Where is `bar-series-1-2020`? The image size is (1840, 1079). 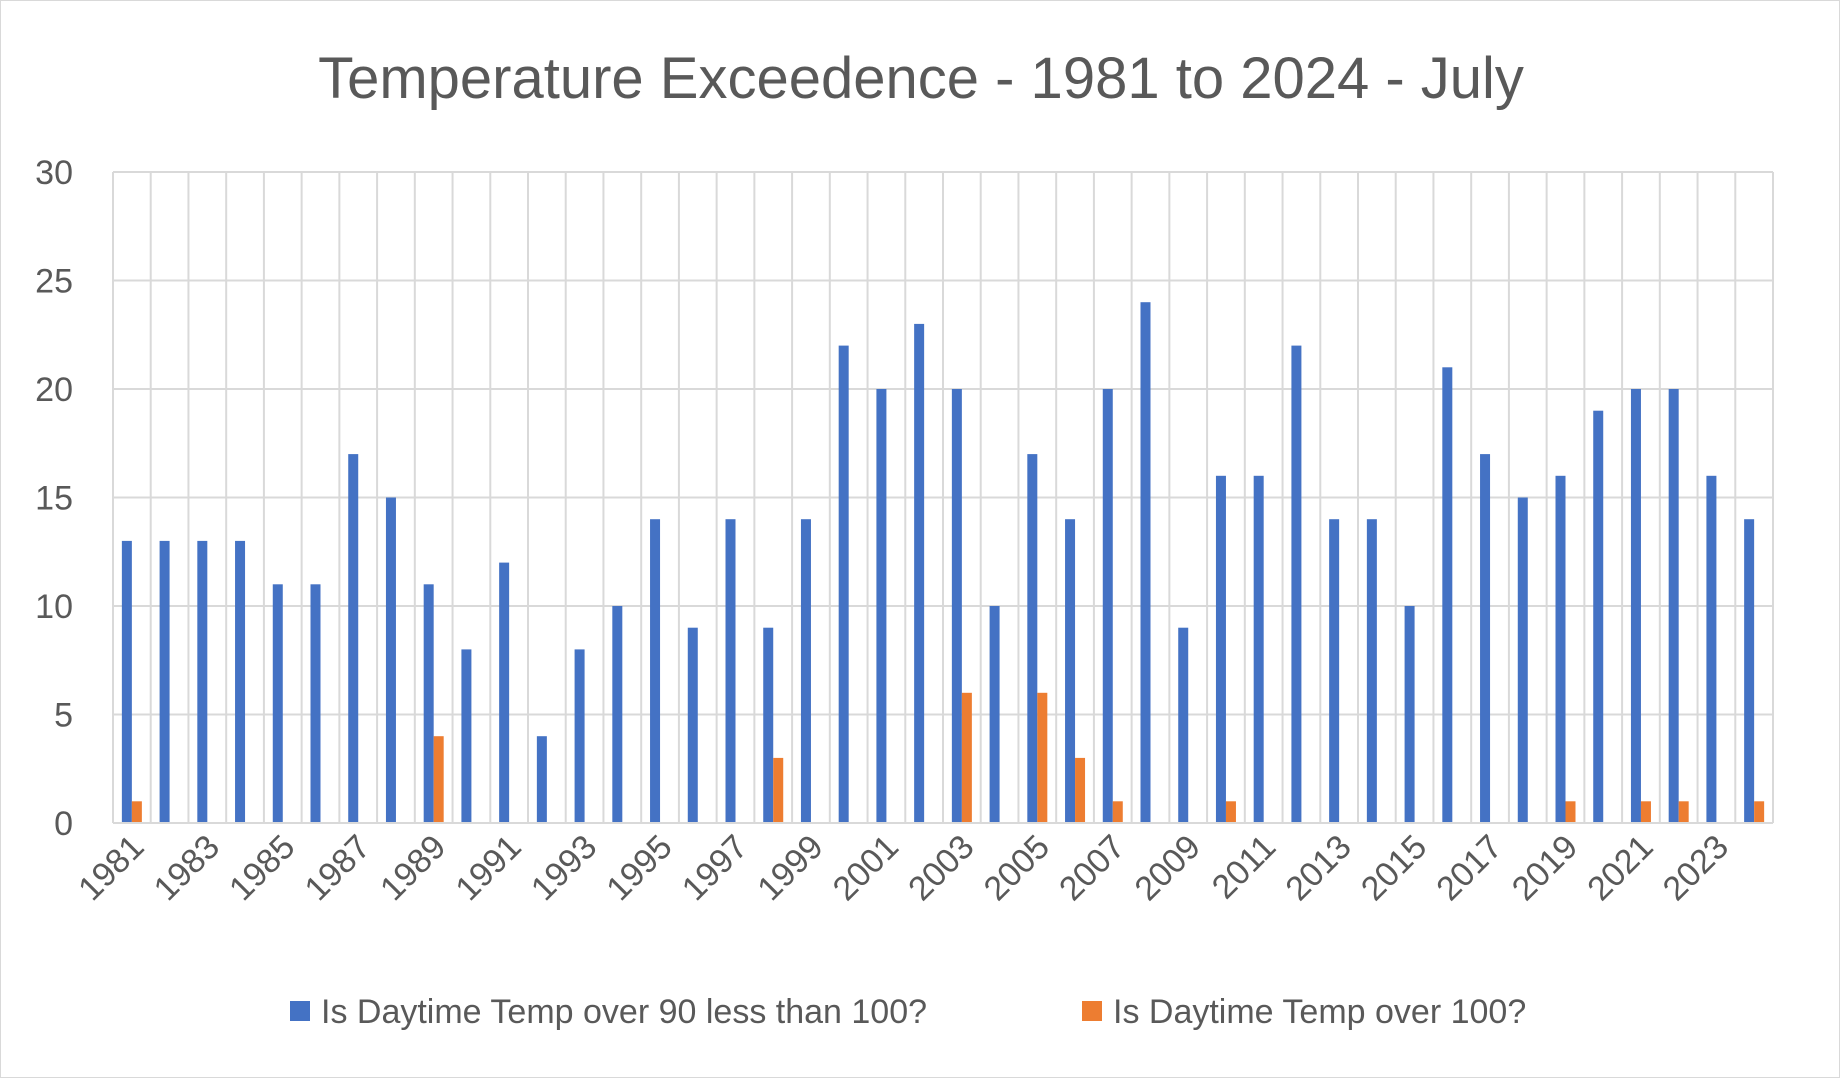 bar-series-1-2020 is located at coordinates (1598, 616).